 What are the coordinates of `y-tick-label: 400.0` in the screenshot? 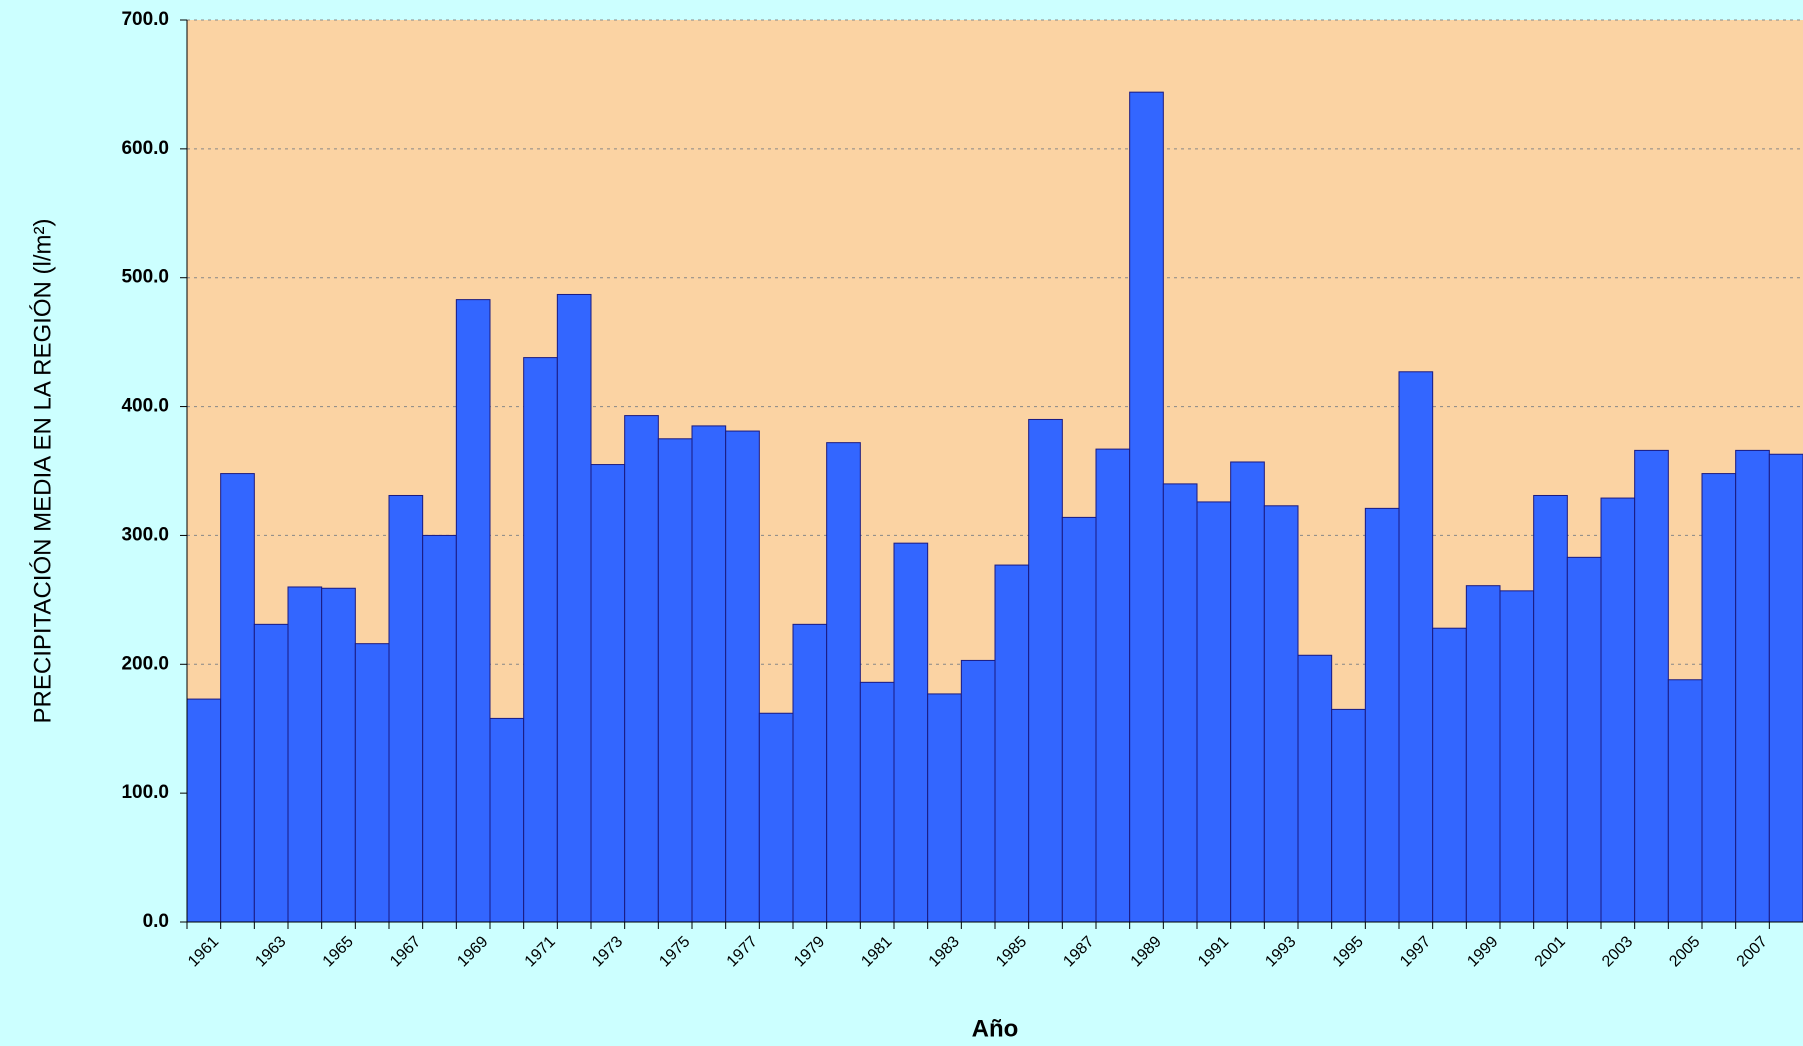 It's located at (145, 406).